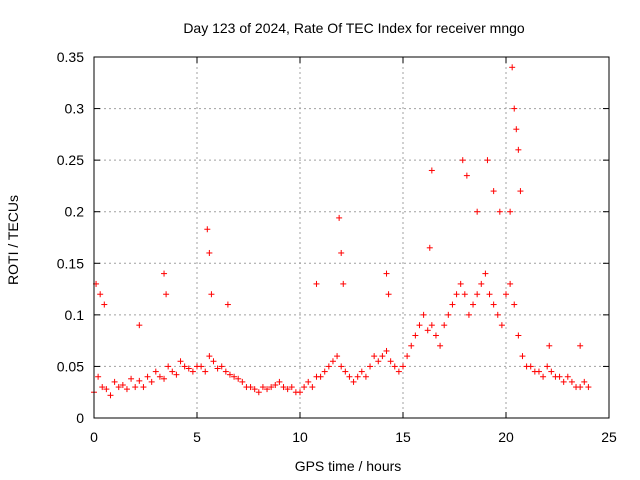  I want to click on y-tick-label: 0.3, so click(75, 109).